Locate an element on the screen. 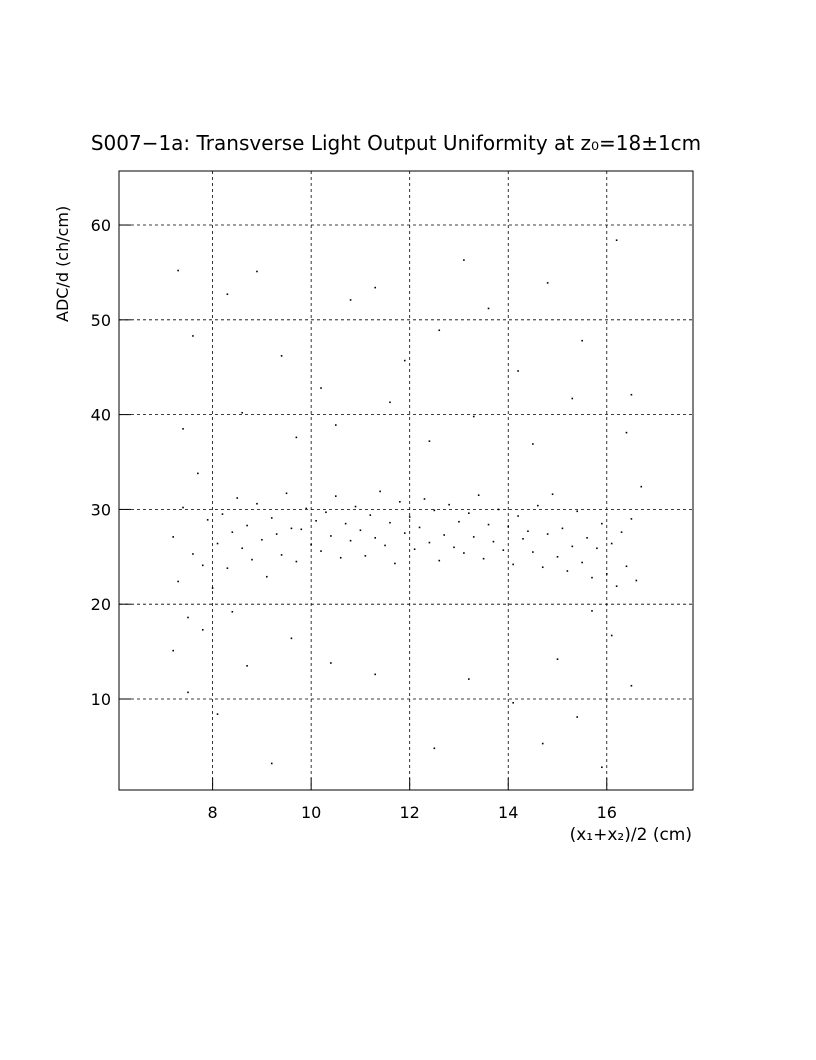 This screenshot has width=816, height=1060. y-tick-label: 20 is located at coordinates (101, 604).